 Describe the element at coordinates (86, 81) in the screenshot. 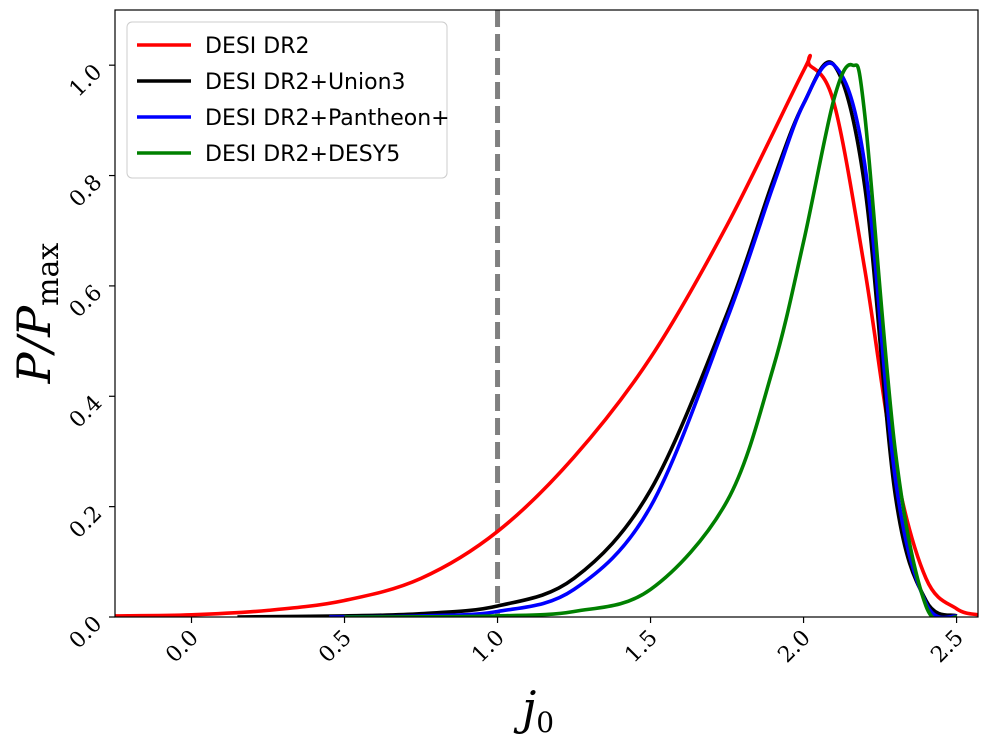

I see `y-tick-label: 1.0` at that location.